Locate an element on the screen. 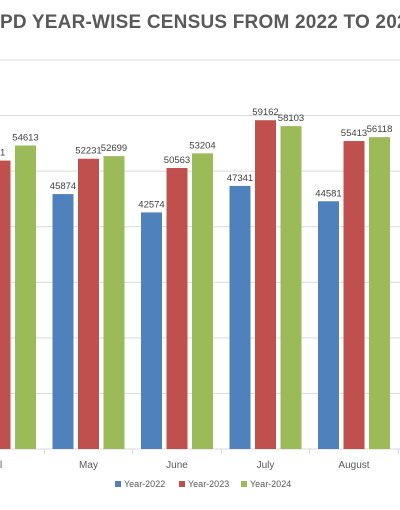 The width and height of the screenshot is (400, 510). data-label-year-2023-2: 50563 is located at coordinates (177, 160).